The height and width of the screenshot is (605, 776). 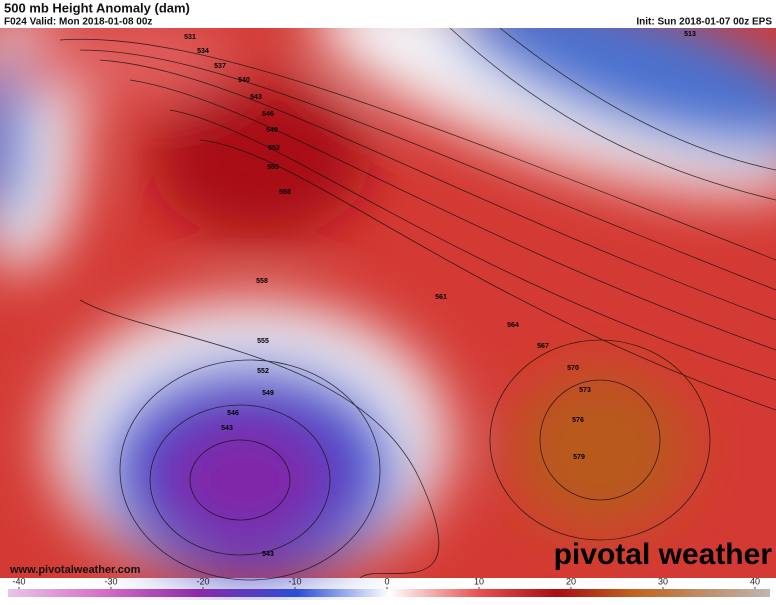 I want to click on colorbar-tick-label: -30, so click(x=110, y=581).